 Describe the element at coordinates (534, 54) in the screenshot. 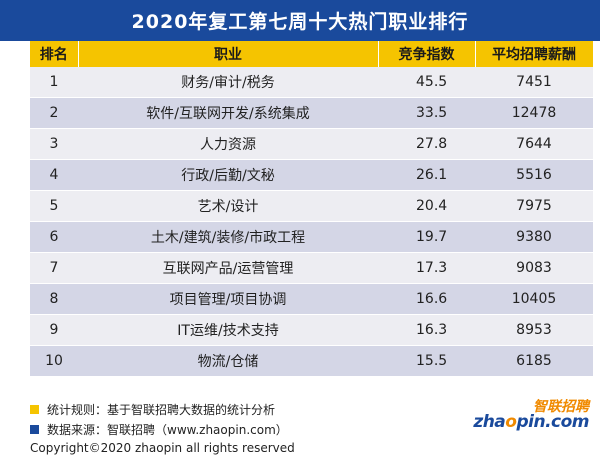

I see `header-salary: 平均招聘薪酬` at that location.